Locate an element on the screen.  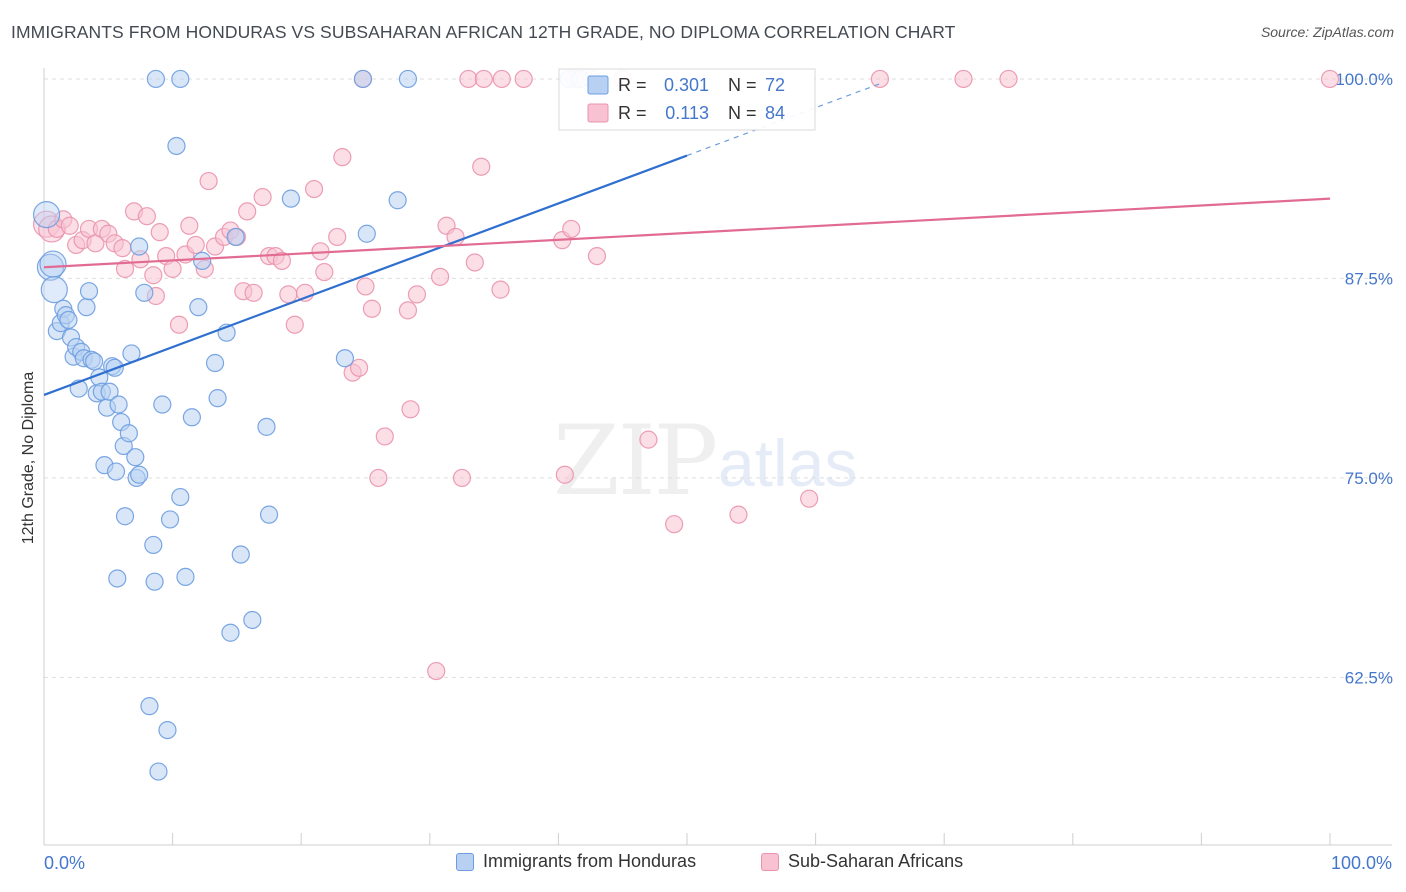
legend-item-honduras: Immigrants from Honduras is located at coordinates (576, 861).